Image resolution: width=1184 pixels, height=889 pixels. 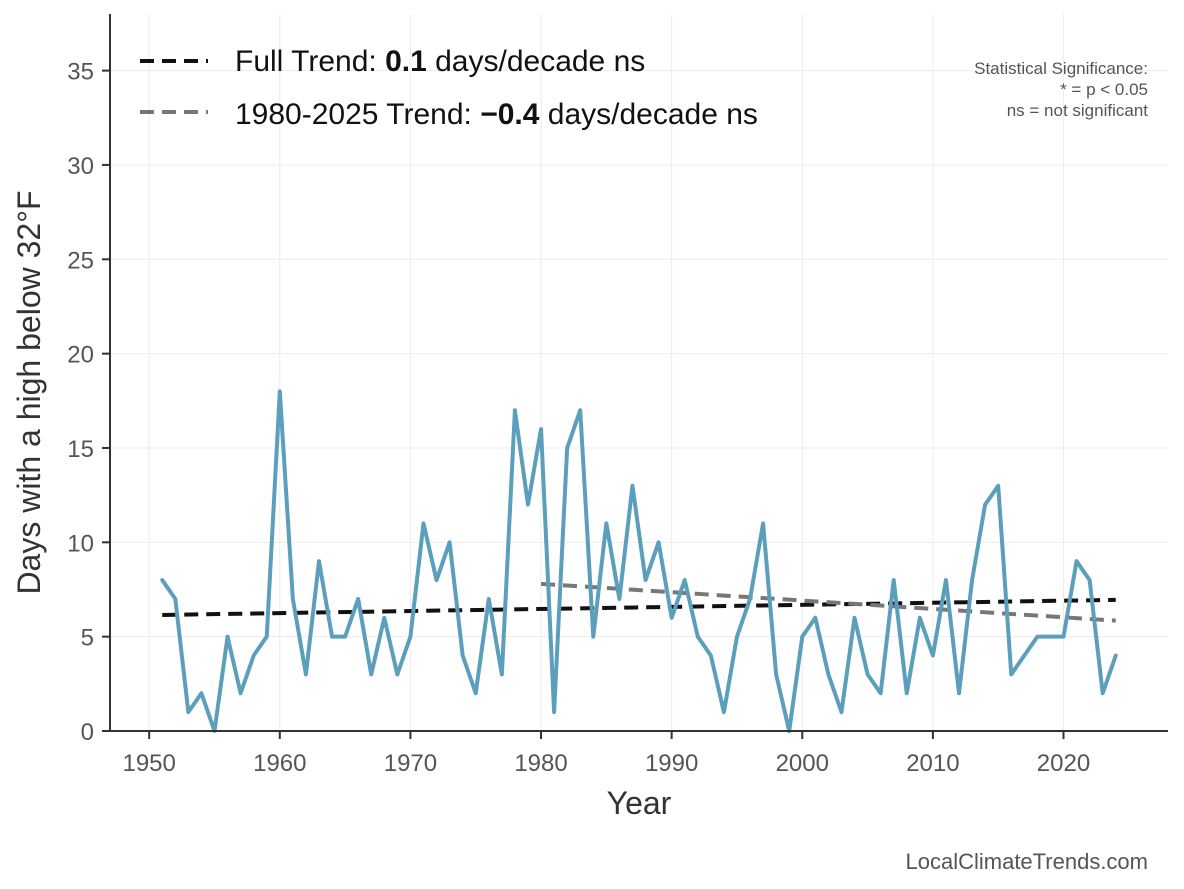 What do you see at coordinates (80, 72) in the screenshot?
I see `y-tick-label-35: 35` at bounding box center [80, 72].